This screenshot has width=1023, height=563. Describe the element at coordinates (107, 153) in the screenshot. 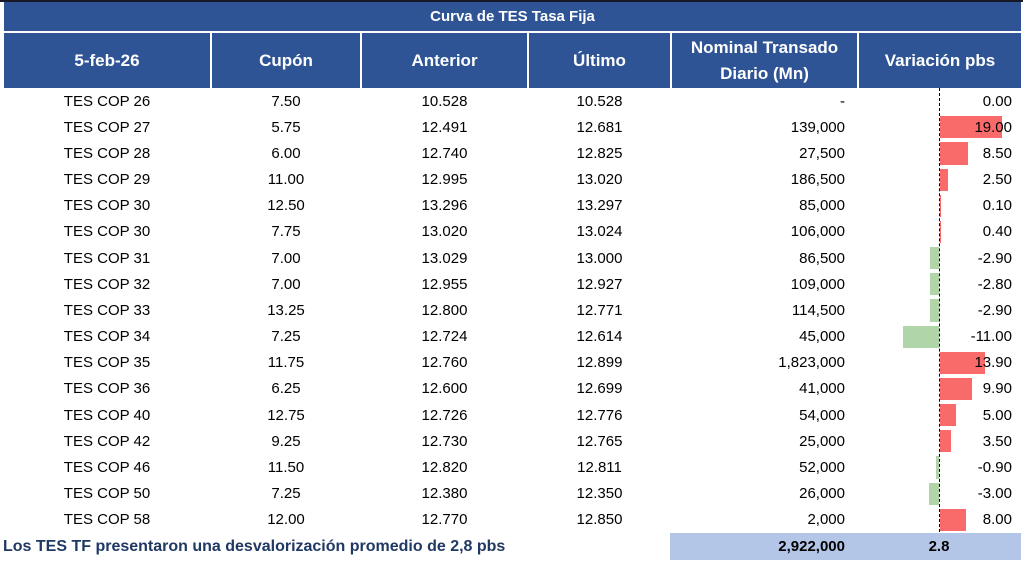

I see `bond-name-cell: TES COP 28` at that location.